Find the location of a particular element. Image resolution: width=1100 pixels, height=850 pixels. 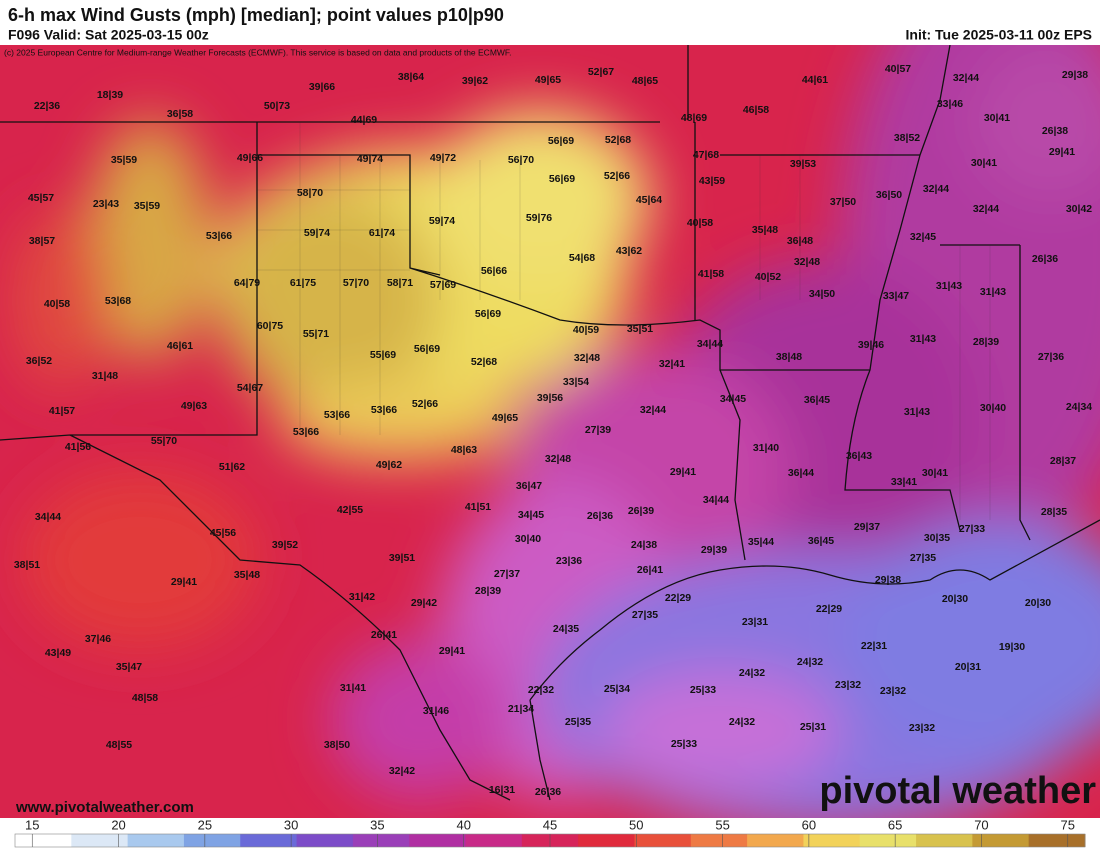

point-value: 29|37 is located at coordinates (867, 527).